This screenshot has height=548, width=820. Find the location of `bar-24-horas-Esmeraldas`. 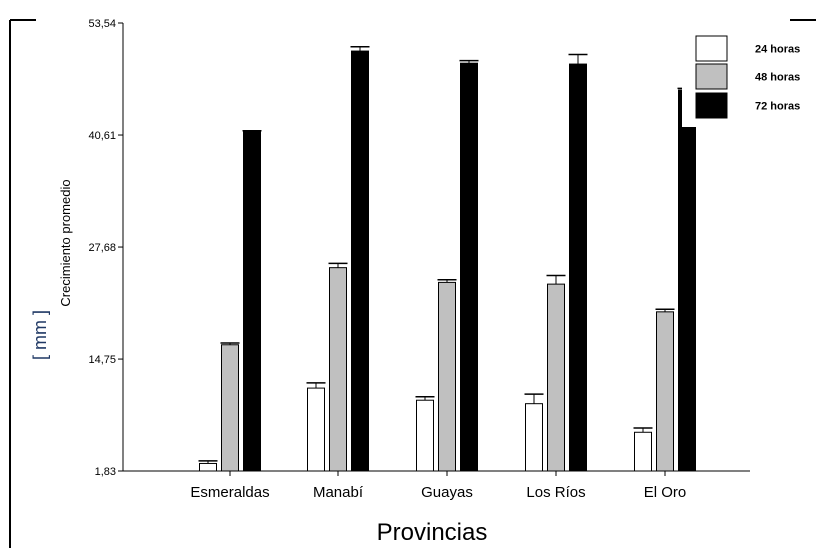

bar-24-horas-Esmeraldas is located at coordinates (208, 467).